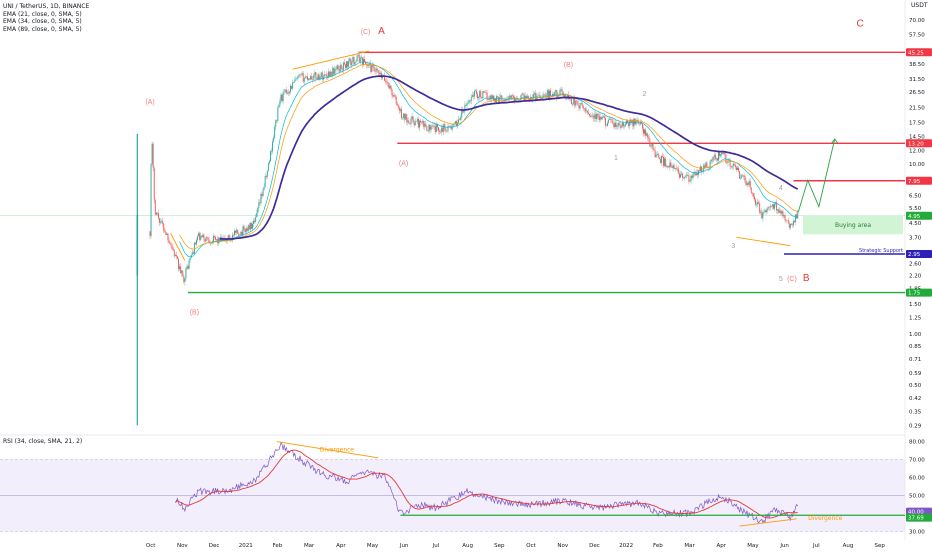 The width and height of the screenshot is (932, 555). Describe the element at coordinates (42, 14) in the screenshot. I see `indicator-ema21: EMA (21, close, 0, SMA, 5)` at that location.